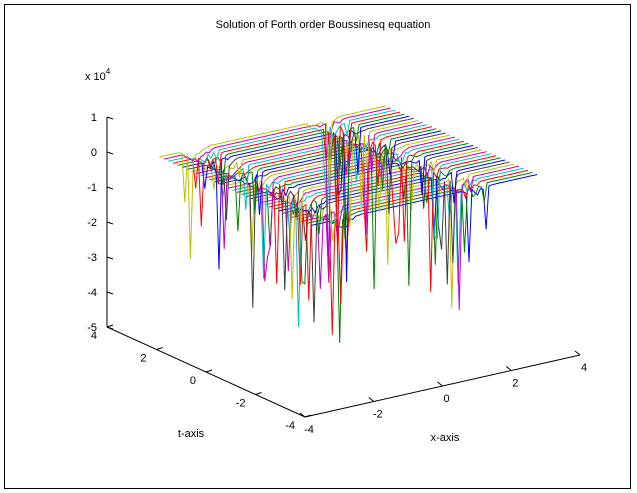 This screenshot has height=493, width=637. I want to click on x-tick-label: -4, so click(309, 430).